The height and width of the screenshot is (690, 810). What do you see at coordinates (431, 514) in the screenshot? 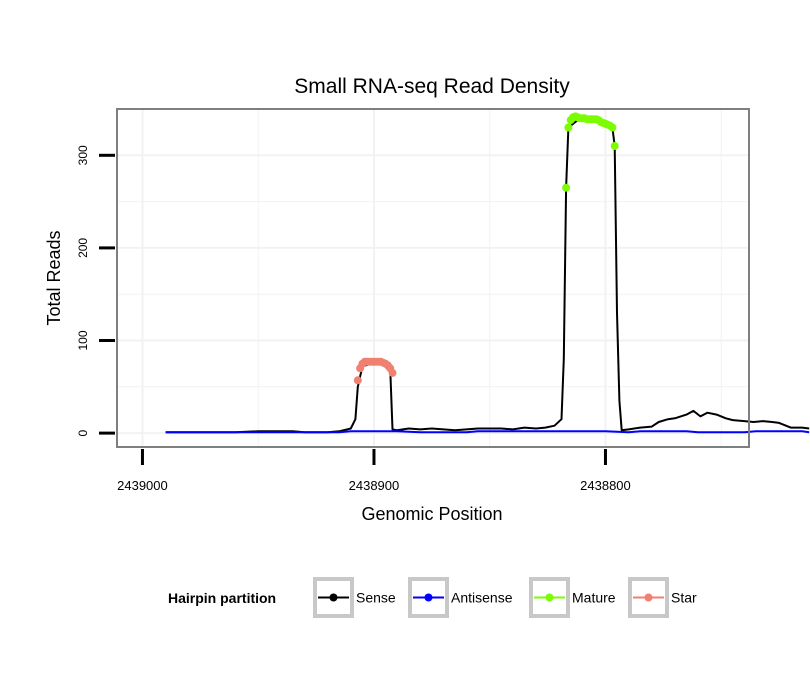
I see `x-axis-label: Genomic Position` at bounding box center [431, 514].